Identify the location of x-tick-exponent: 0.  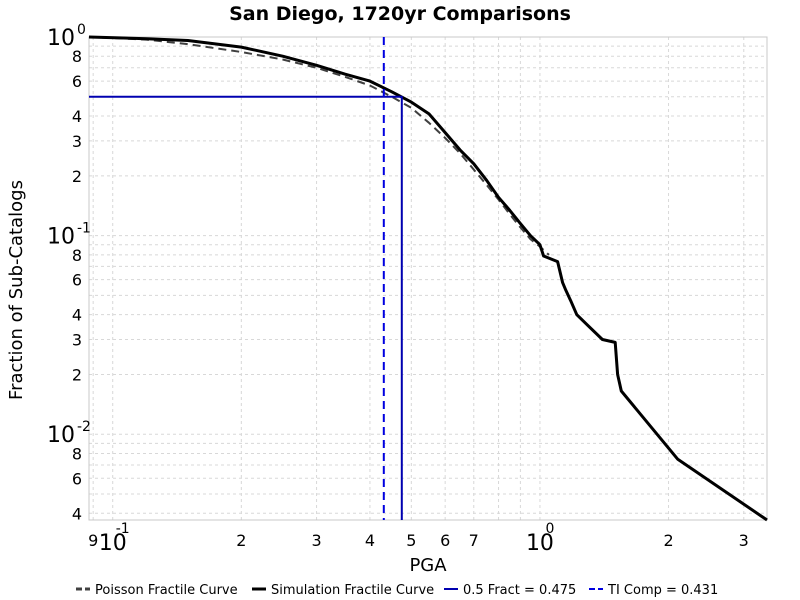
(549, 529).